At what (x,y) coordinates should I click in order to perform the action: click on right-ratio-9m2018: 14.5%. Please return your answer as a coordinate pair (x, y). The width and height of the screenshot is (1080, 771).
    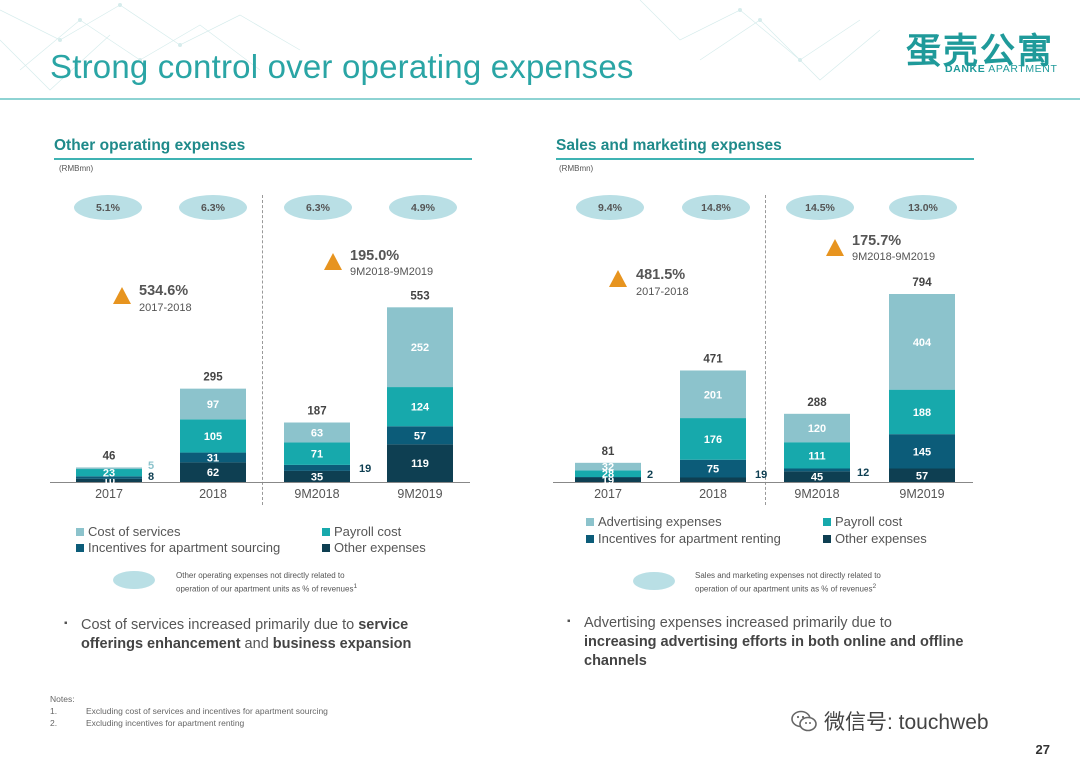
    Looking at the image, I should click on (820, 207).